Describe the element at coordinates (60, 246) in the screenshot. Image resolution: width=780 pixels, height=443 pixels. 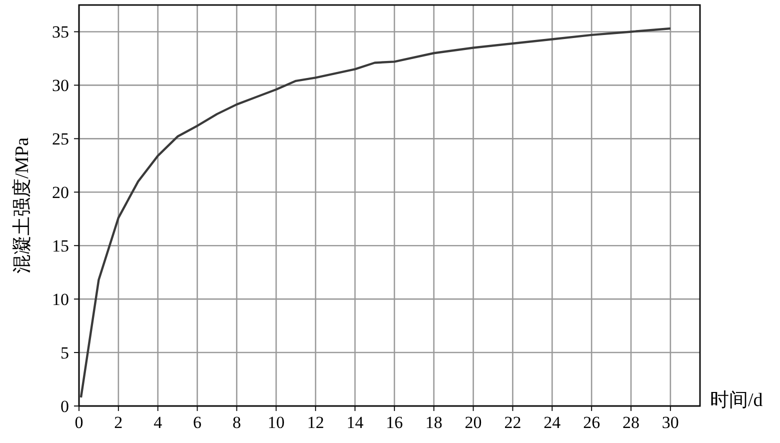
I see `y-tick-label: 15` at that location.